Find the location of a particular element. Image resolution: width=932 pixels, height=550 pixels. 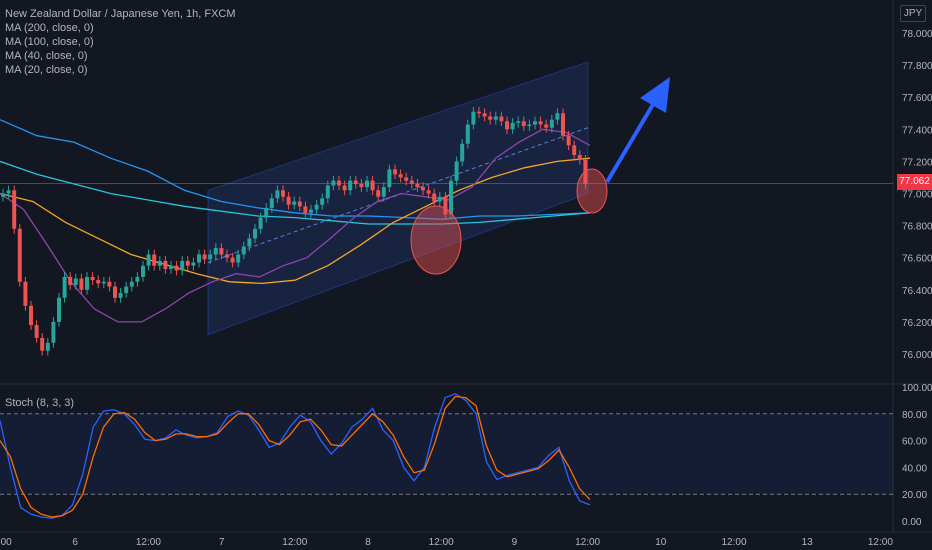

price-tick-label: 77.000 is located at coordinates (917, 195).